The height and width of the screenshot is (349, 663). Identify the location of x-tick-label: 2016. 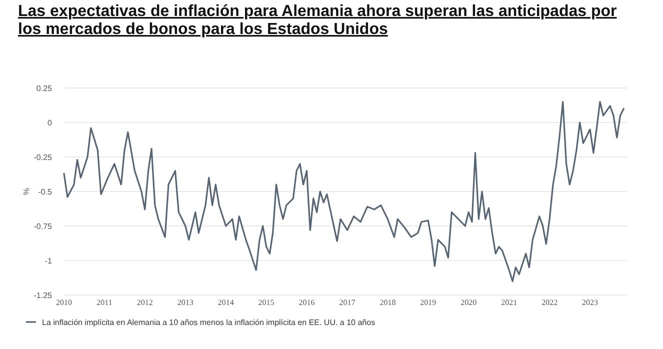
(306, 302).